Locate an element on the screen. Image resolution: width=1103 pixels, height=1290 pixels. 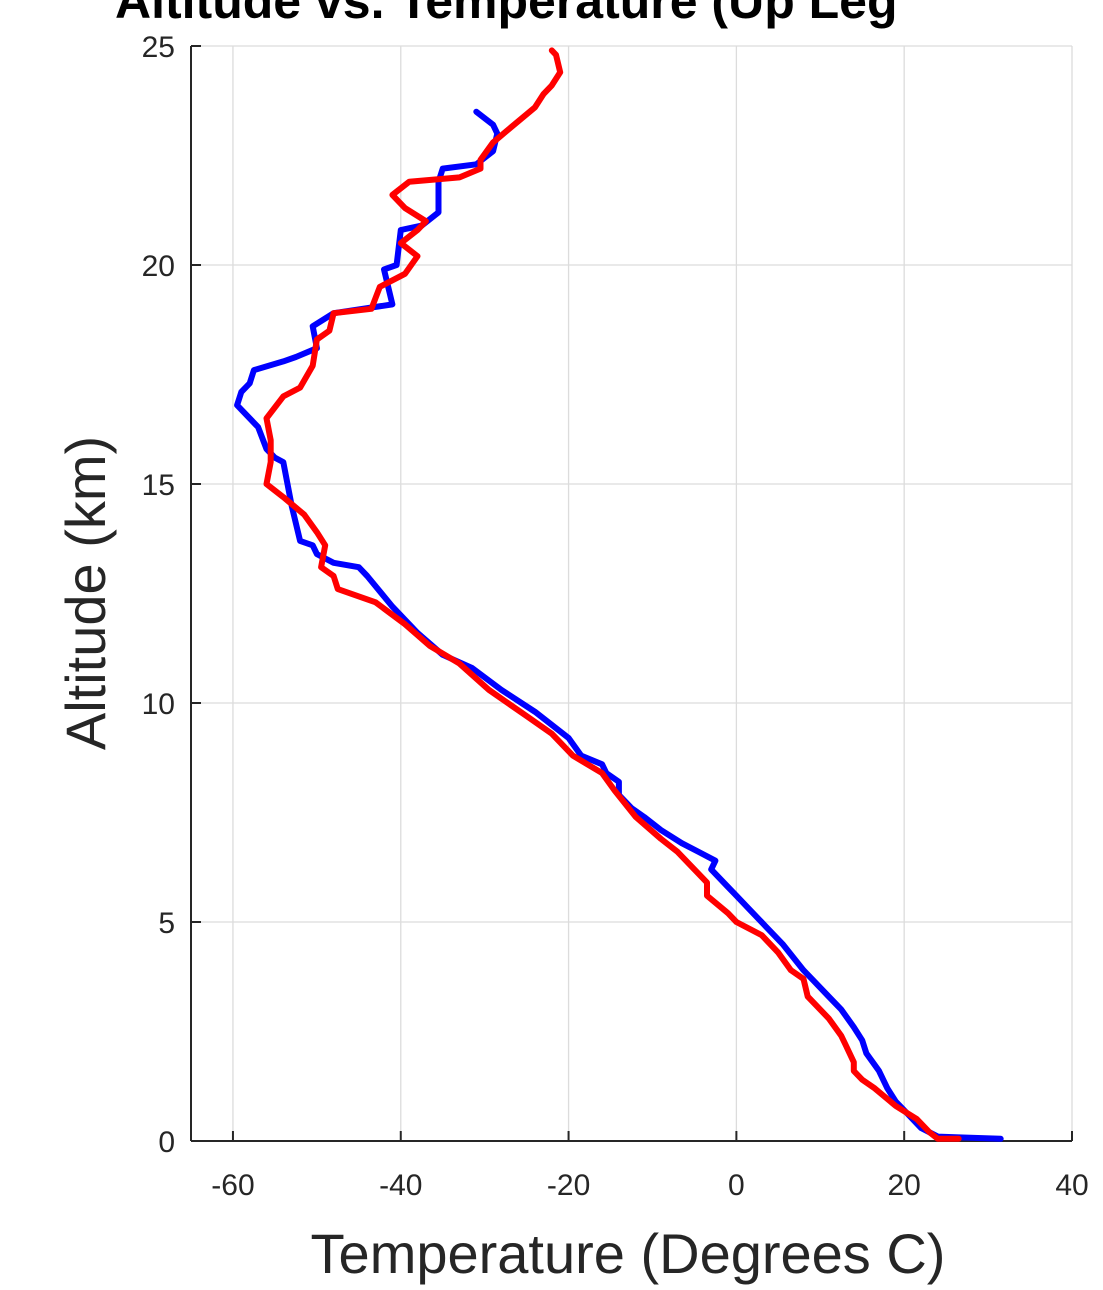
x-tick-label: -40 is located at coordinates (400, 1185).